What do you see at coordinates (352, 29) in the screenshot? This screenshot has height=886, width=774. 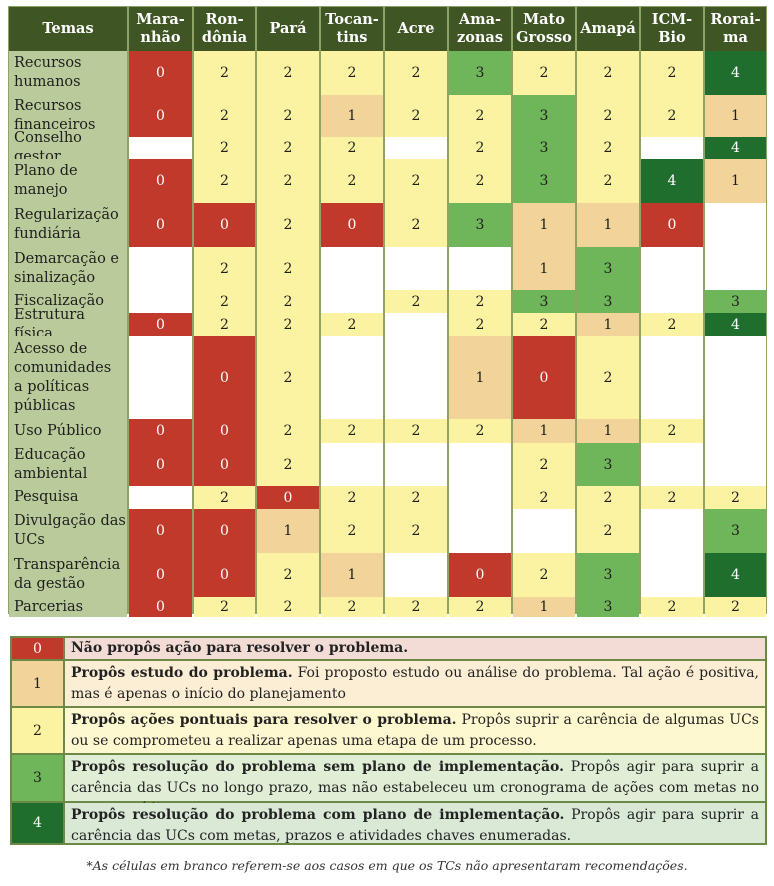 I see `column-header: Tocan- tins` at bounding box center [352, 29].